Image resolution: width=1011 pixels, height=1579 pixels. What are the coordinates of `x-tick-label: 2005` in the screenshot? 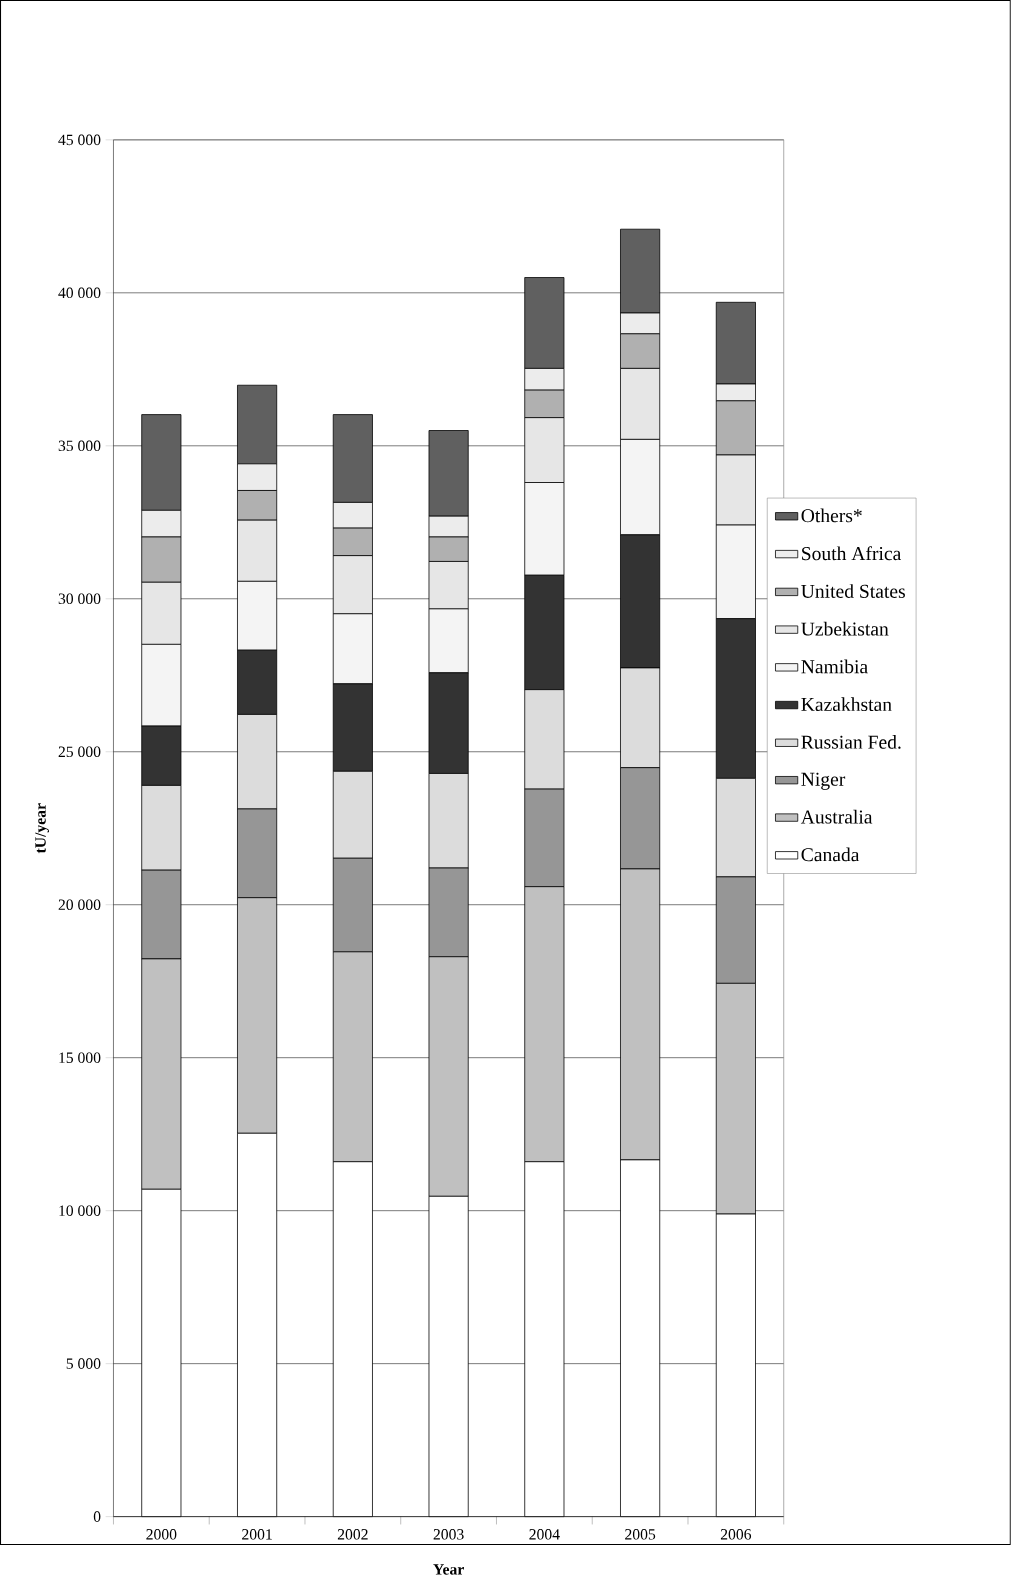 It's located at (640, 1534).